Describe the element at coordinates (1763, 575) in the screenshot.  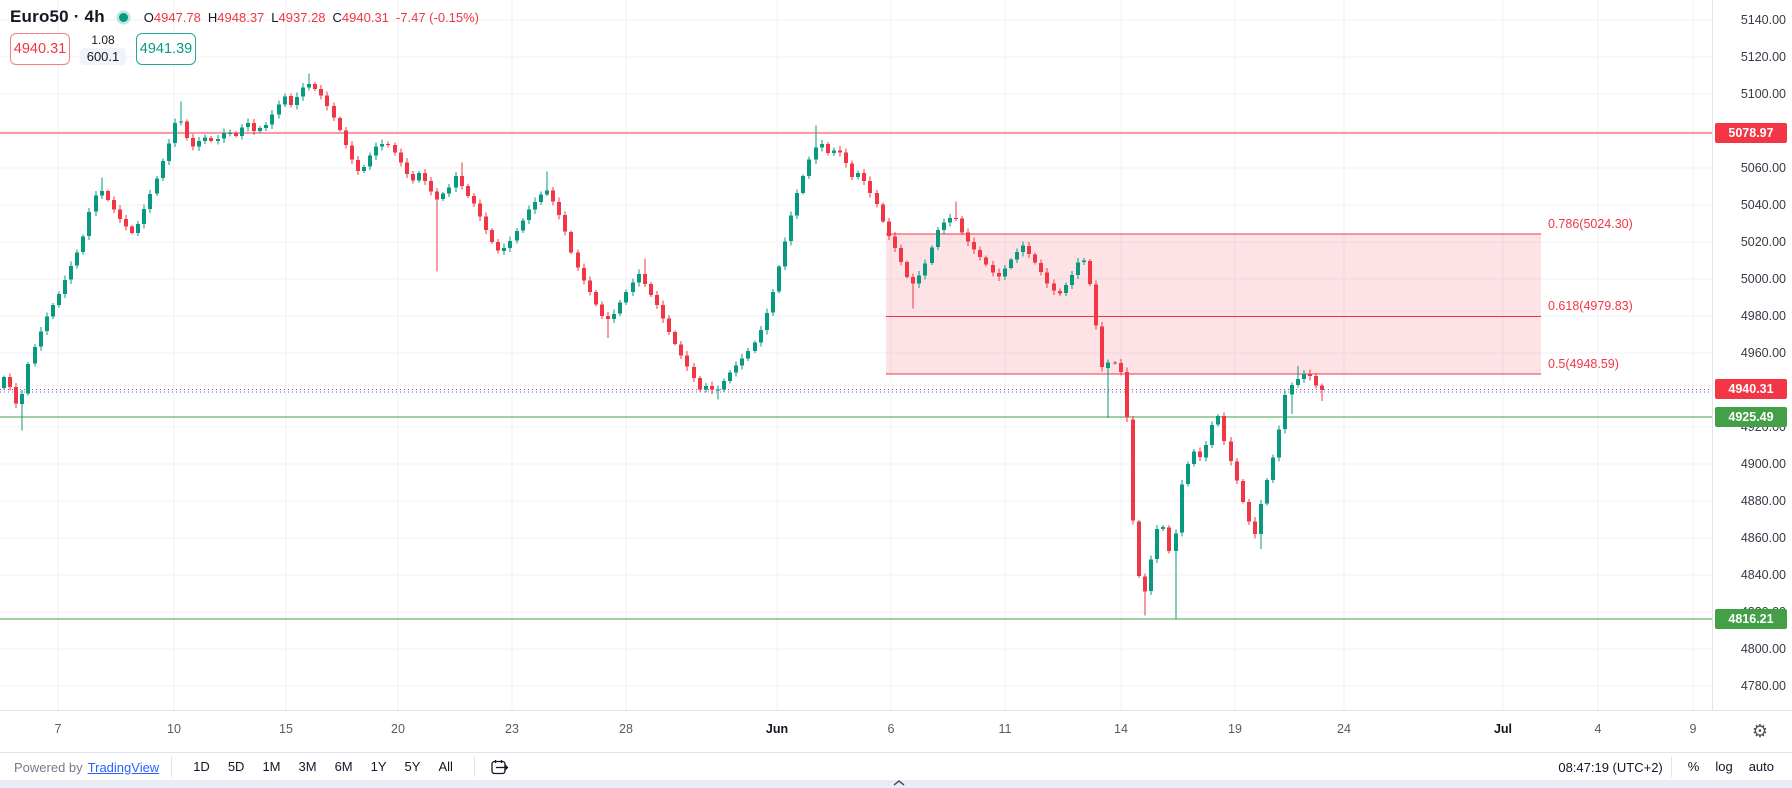
I see `price-tick-4840: 4840.00` at that location.